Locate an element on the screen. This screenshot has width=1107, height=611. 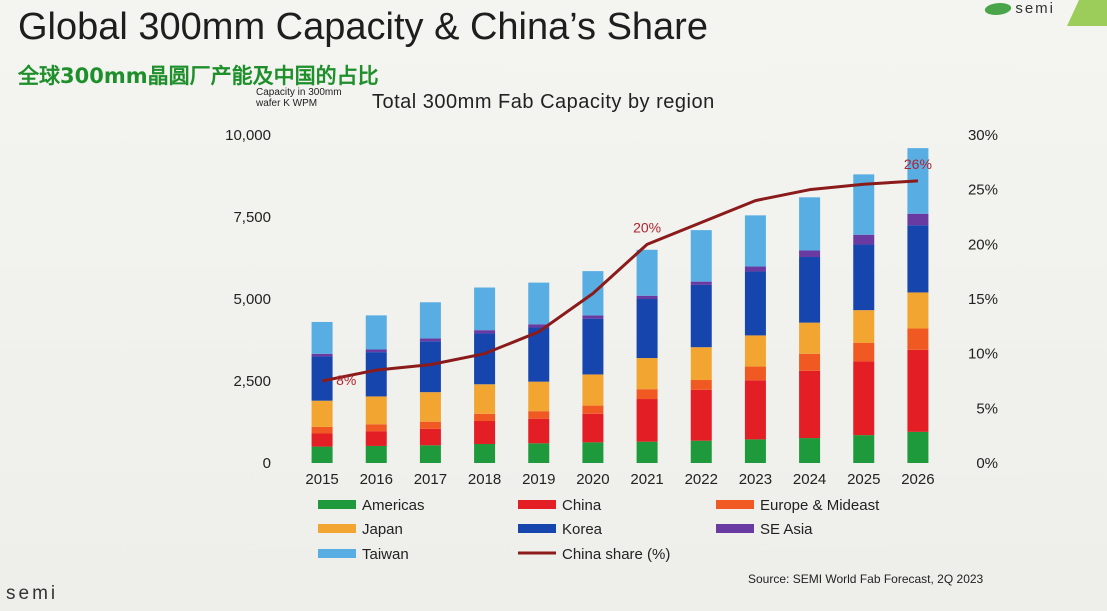
bar-americas-2023 is located at coordinates (755, 451).